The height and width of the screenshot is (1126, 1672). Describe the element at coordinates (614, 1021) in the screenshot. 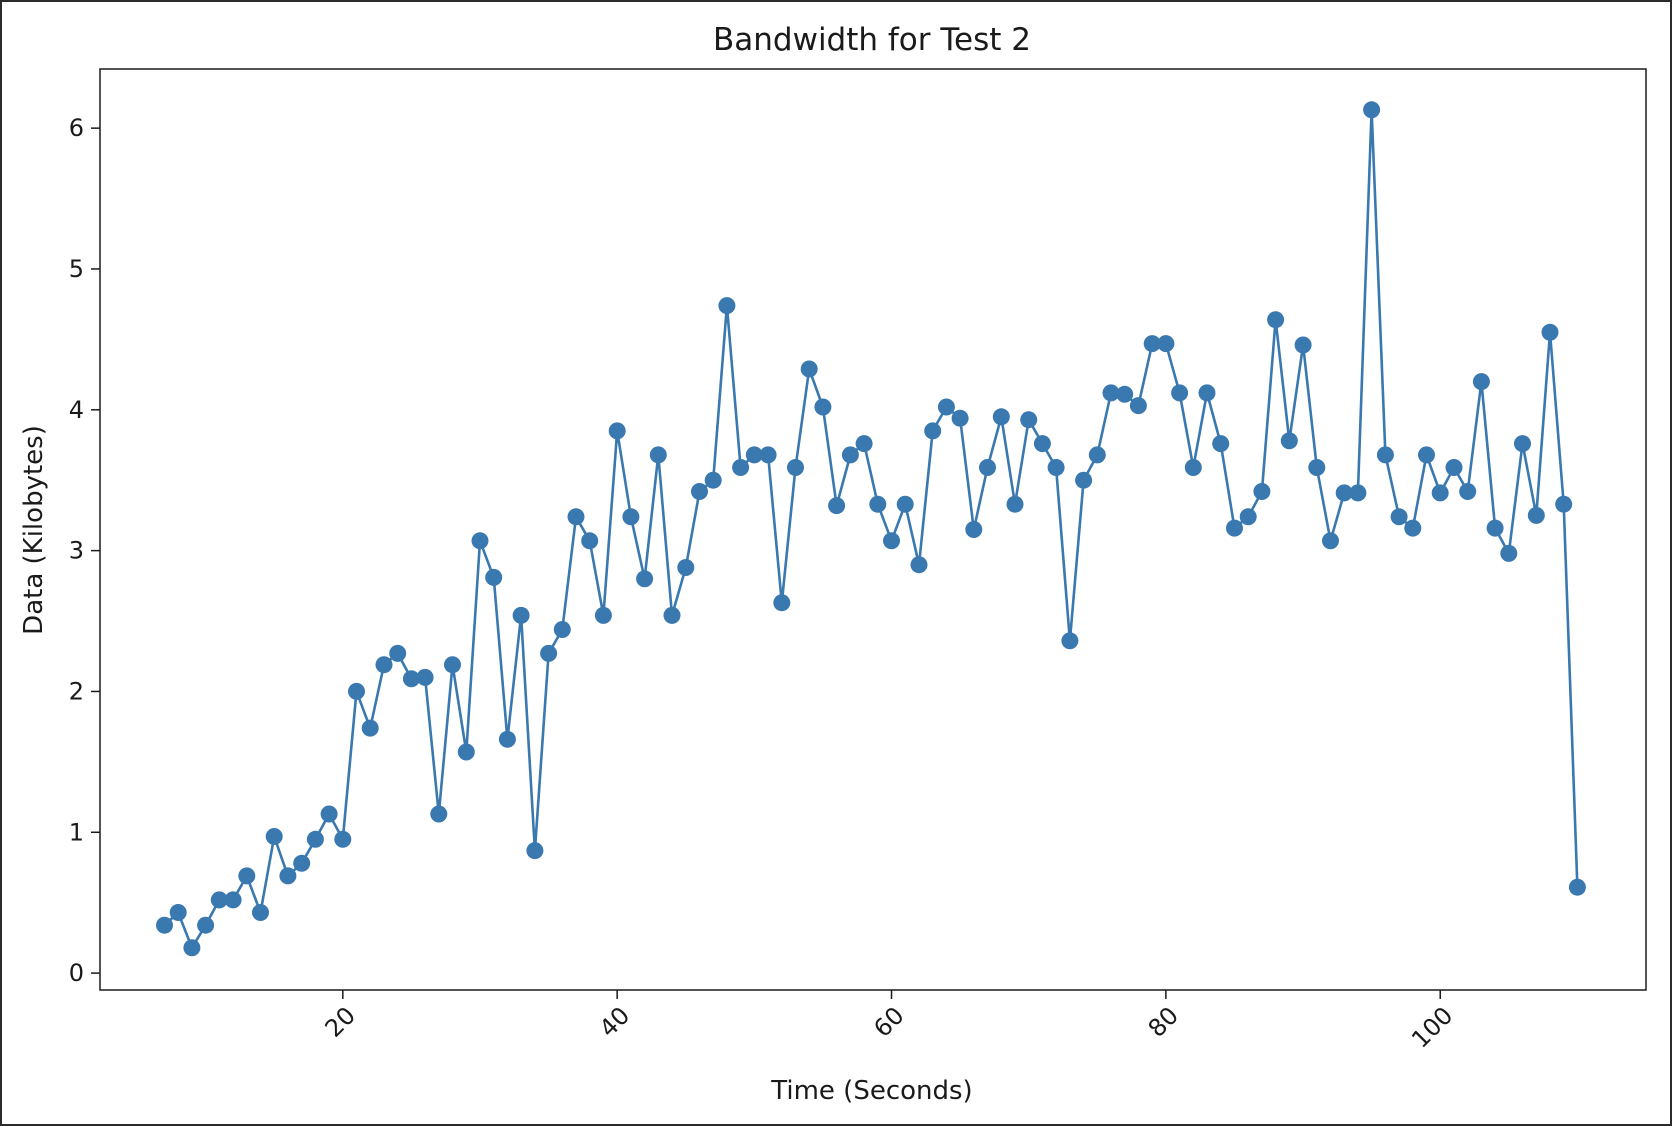

I see `x-tick-label: 40` at that location.